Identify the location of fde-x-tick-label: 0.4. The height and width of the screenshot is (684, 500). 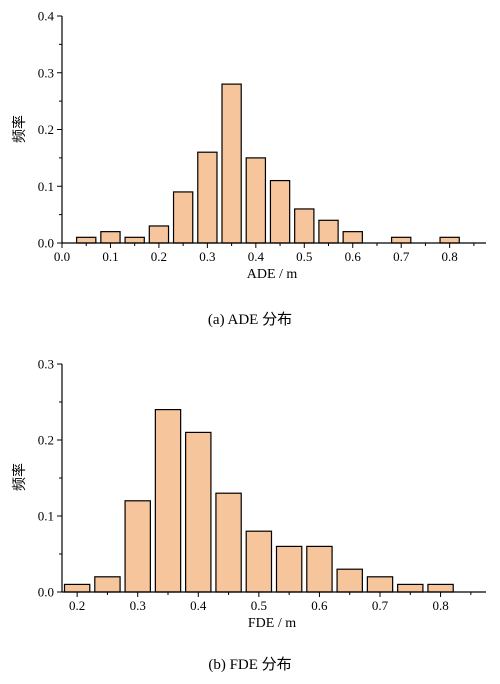
(198, 605).